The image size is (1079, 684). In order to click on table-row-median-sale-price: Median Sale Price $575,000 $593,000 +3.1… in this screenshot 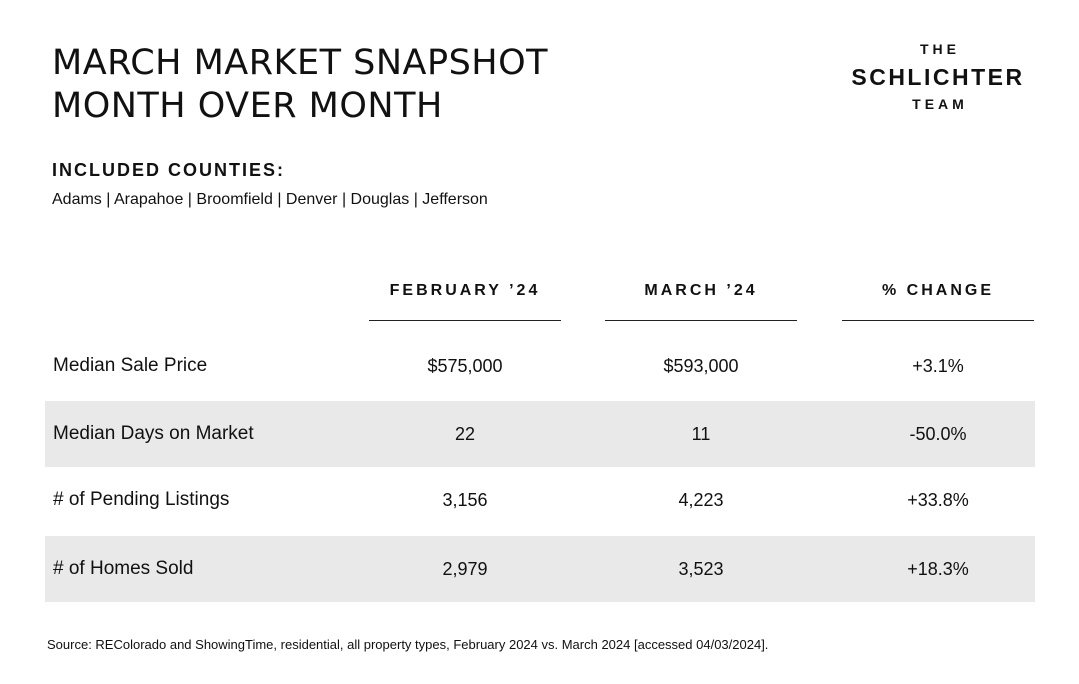, I will do `click(540, 366)`.